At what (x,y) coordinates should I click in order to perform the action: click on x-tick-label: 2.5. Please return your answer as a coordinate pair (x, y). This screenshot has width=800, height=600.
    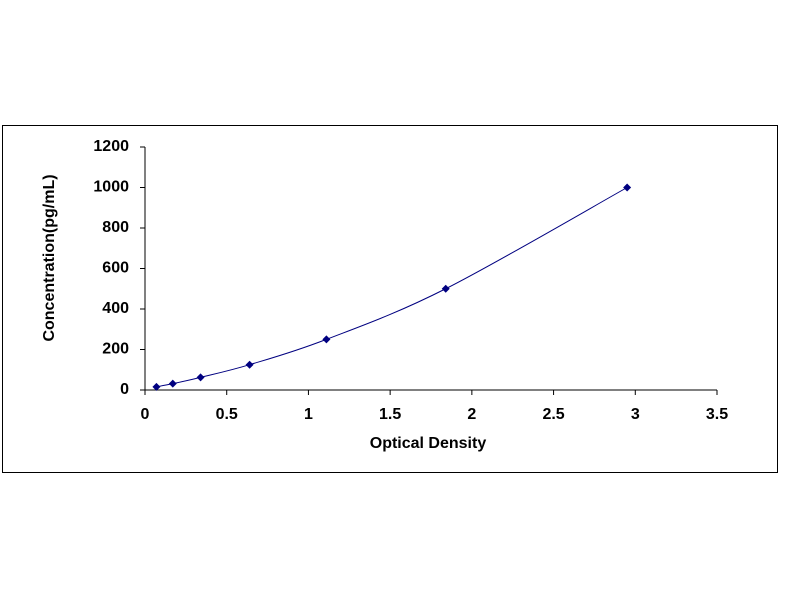
    Looking at the image, I should click on (553, 414).